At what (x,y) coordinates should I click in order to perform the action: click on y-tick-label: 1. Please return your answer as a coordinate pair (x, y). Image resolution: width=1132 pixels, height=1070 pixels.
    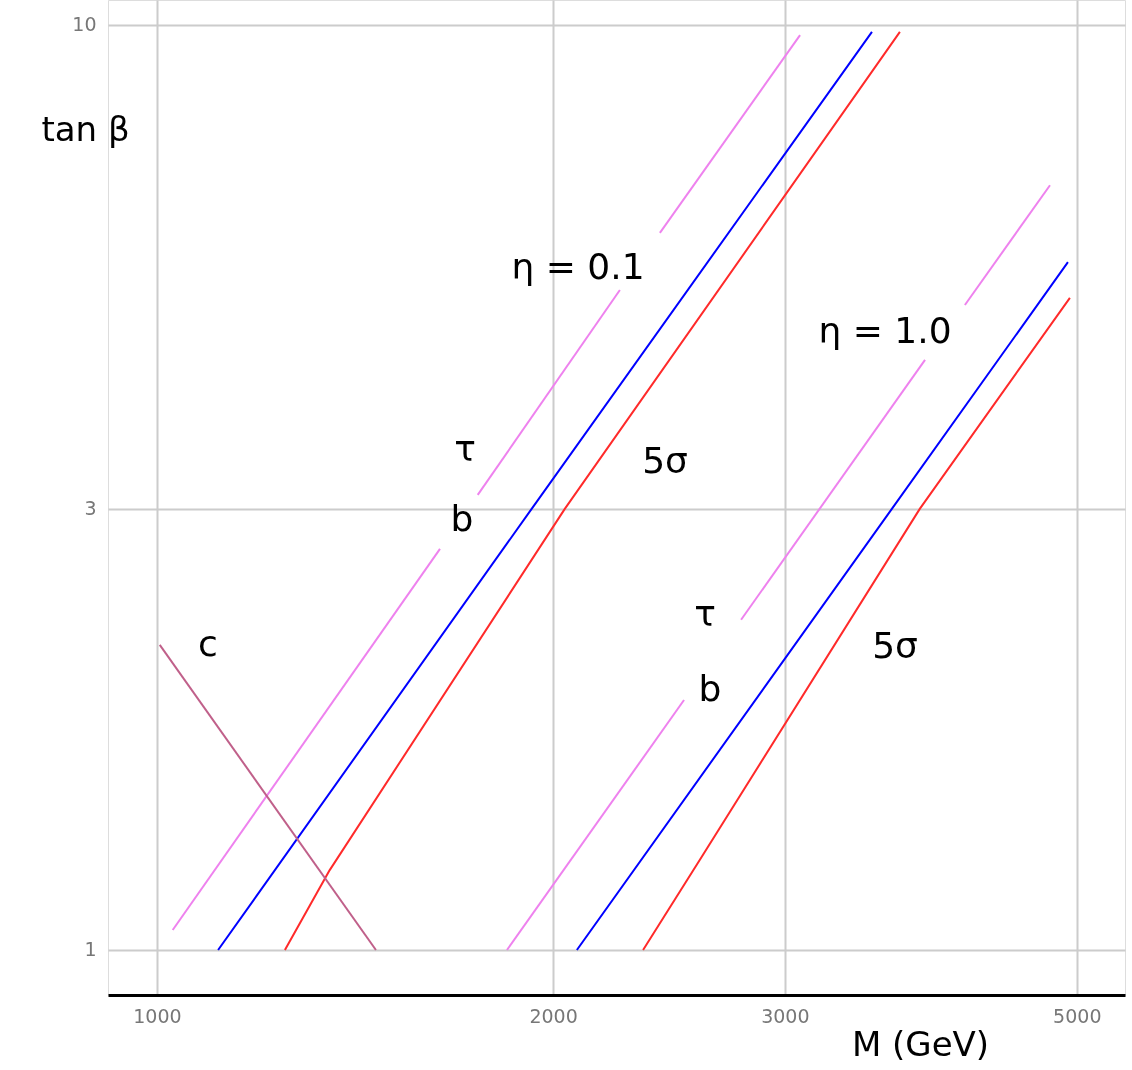
    Looking at the image, I should click on (90, 949).